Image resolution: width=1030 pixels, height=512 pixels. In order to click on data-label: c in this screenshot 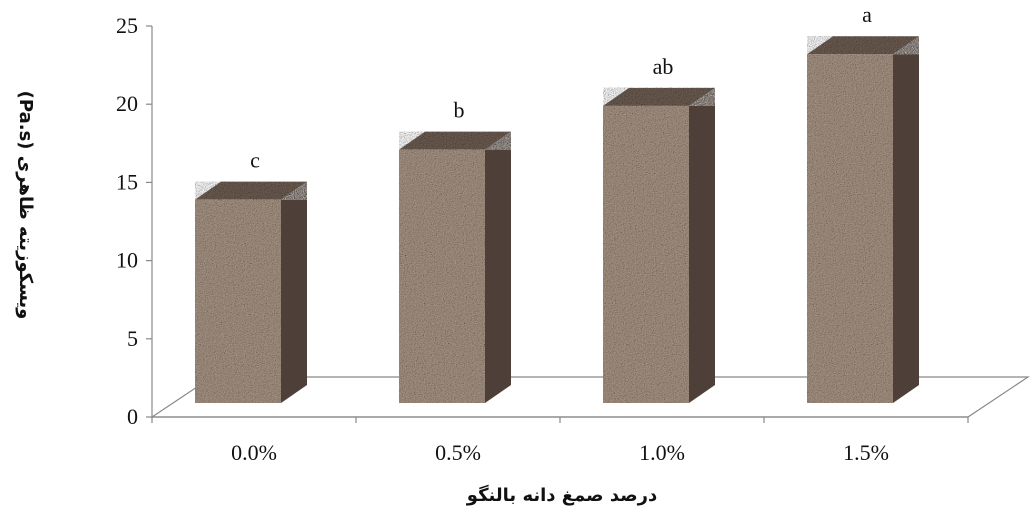, I will do `click(255, 160)`.